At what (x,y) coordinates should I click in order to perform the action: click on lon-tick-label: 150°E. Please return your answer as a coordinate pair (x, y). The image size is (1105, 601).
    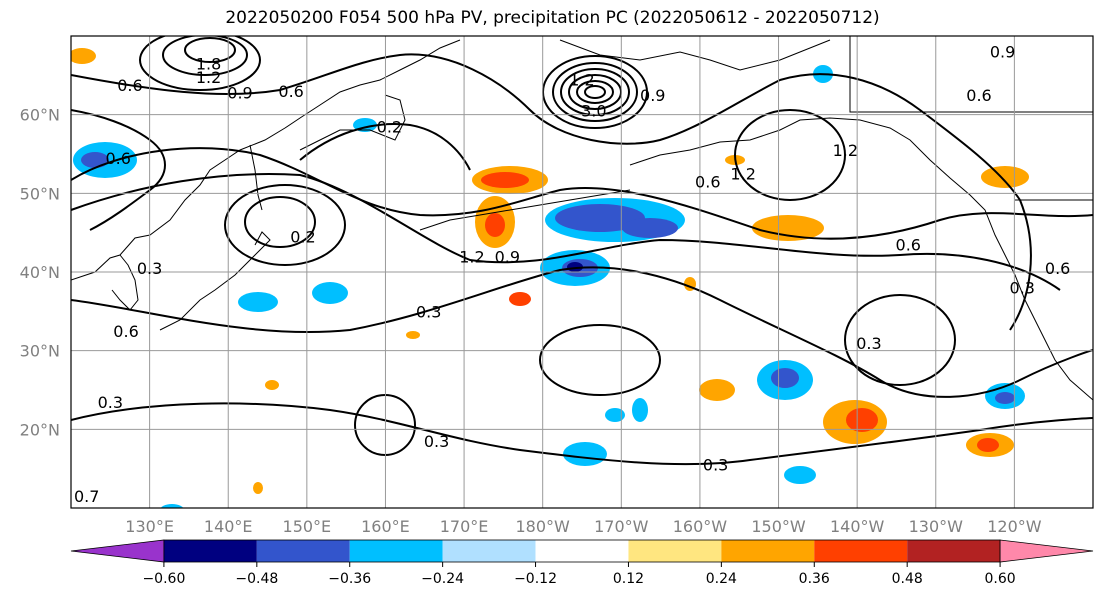
    Looking at the image, I should click on (307, 526).